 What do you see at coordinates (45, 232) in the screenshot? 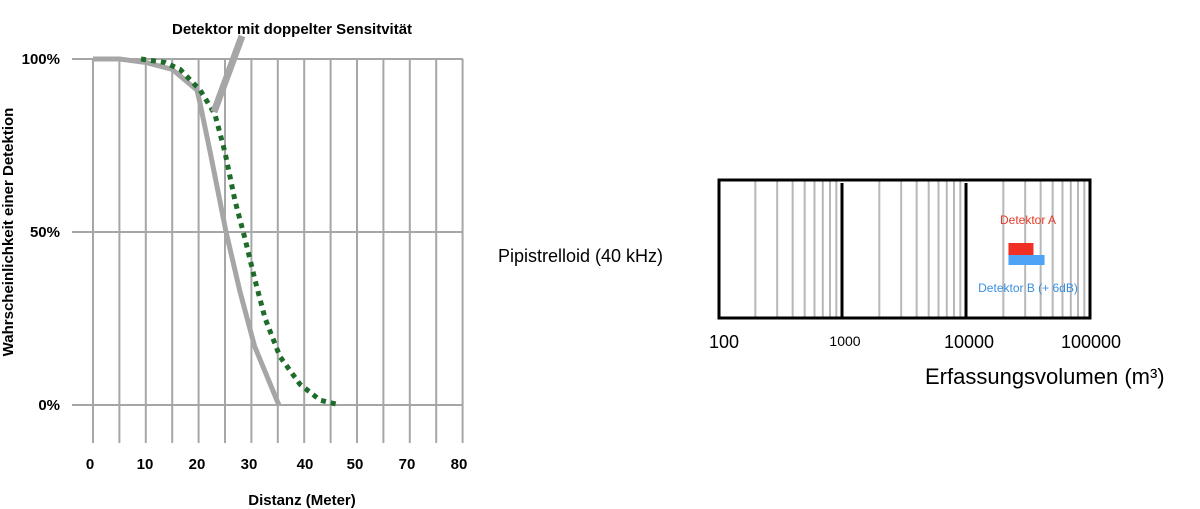
I see `y-tick-label: 50%` at bounding box center [45, 232].